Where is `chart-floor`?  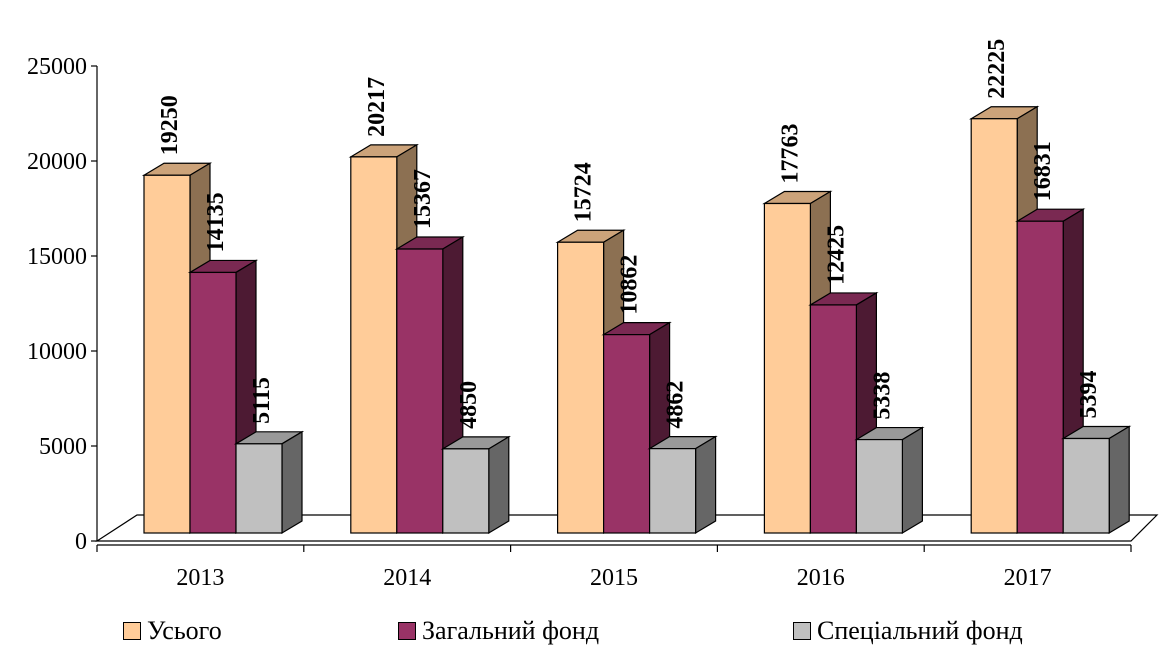 chart-floor is located at coordinates (626, 528).